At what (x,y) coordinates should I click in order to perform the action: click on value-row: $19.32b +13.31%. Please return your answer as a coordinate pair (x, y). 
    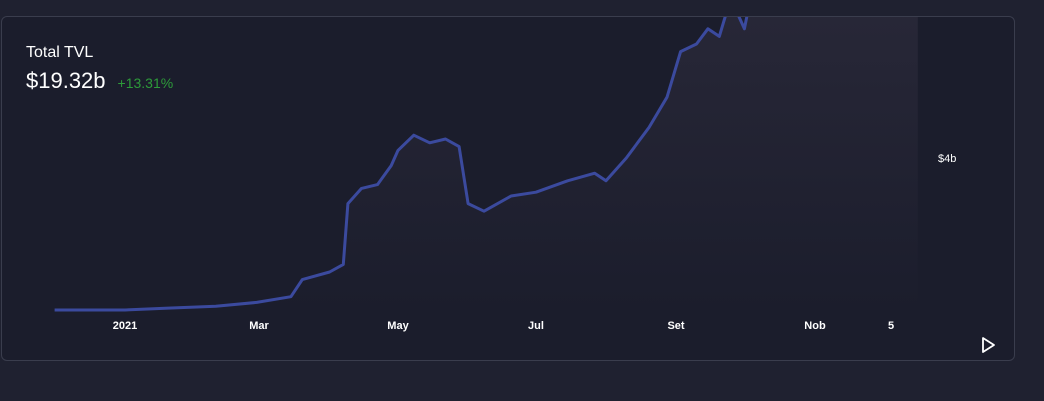
    Looking at the image, I should click on (99, 81).